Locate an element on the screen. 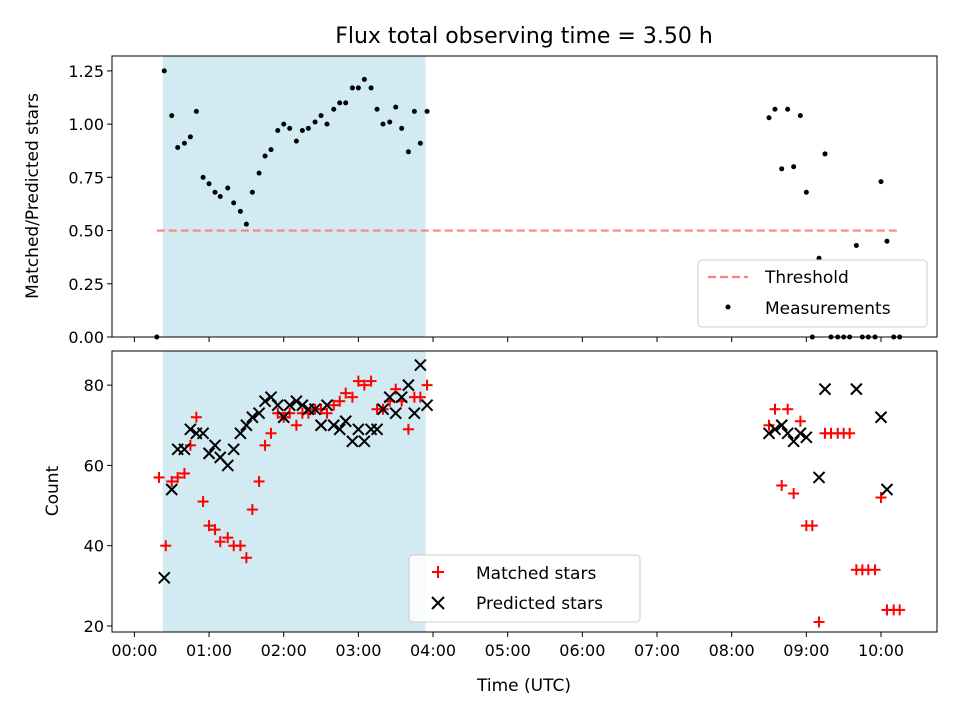 The image size is (960, 720). x-tick-label: 10:00 is located at coordinates (881, 650).